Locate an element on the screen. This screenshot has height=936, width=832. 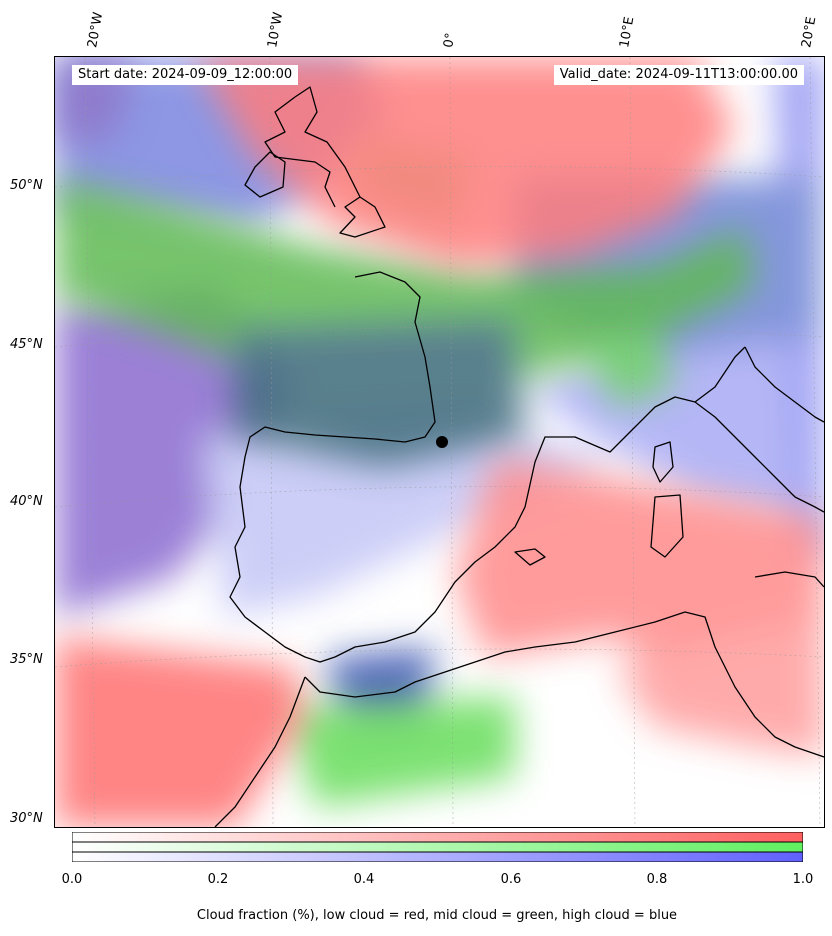
colorbar-mid-cloud is located at coordinates (437, 847).